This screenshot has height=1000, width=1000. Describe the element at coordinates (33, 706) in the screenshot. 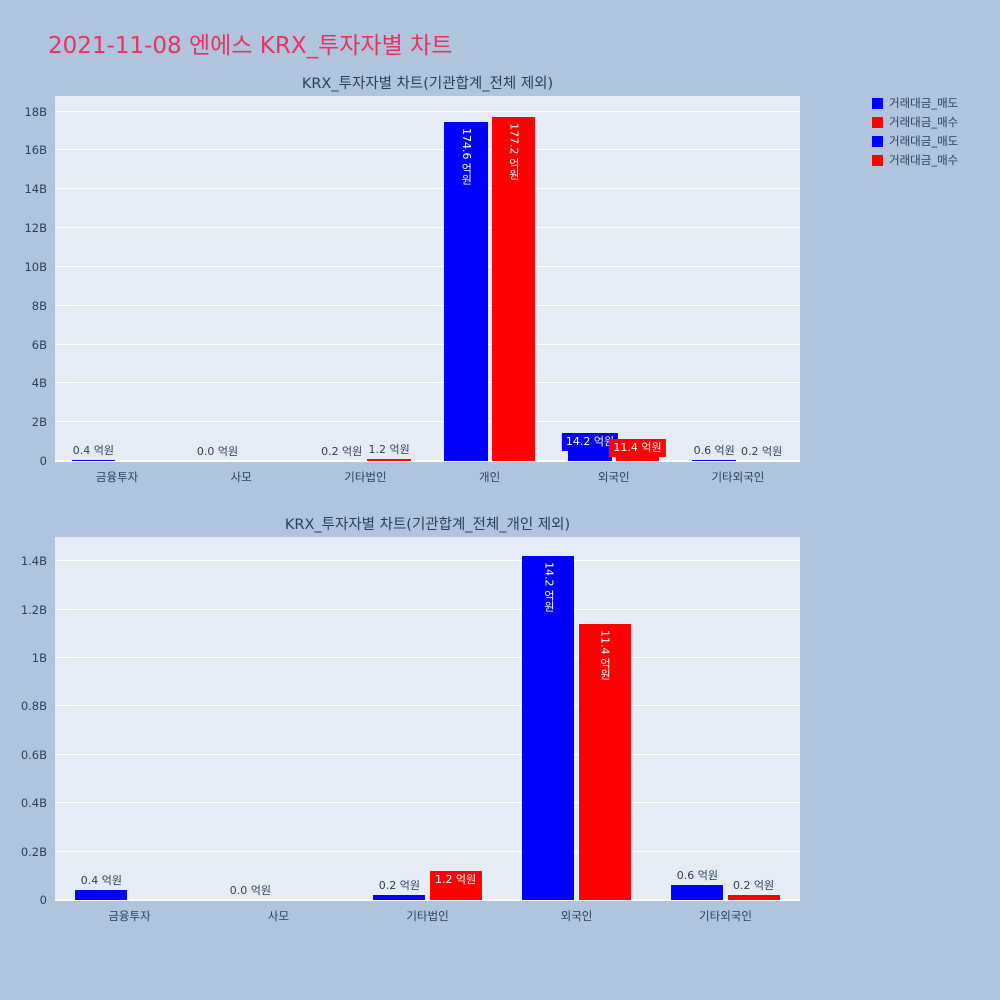

I see `y-tick-label: 0.8B` at that location.